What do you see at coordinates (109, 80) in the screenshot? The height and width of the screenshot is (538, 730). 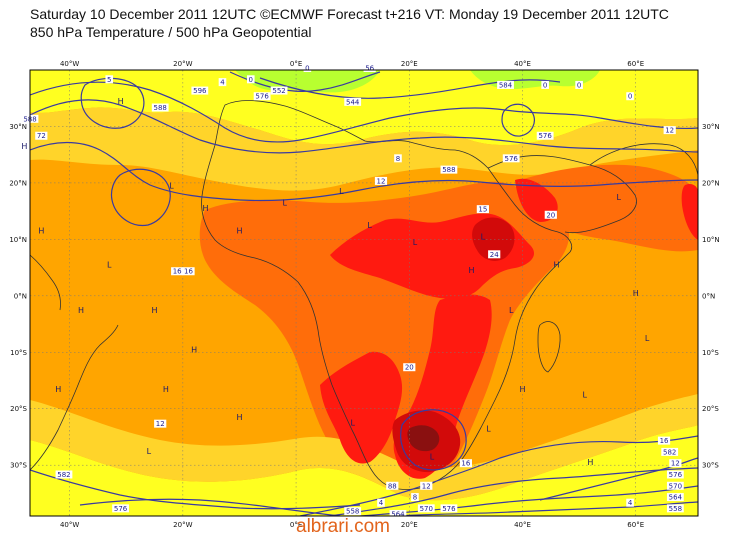 I see `contour-label: 5` at bounding box center [109, 80].